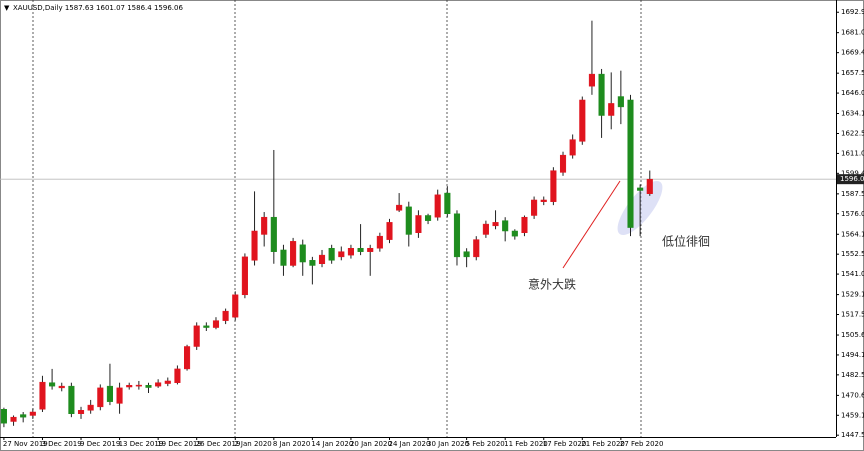 The width and height of the screenshot is (864, 451). I want to click on annotation-arrow, so click(591, 224).